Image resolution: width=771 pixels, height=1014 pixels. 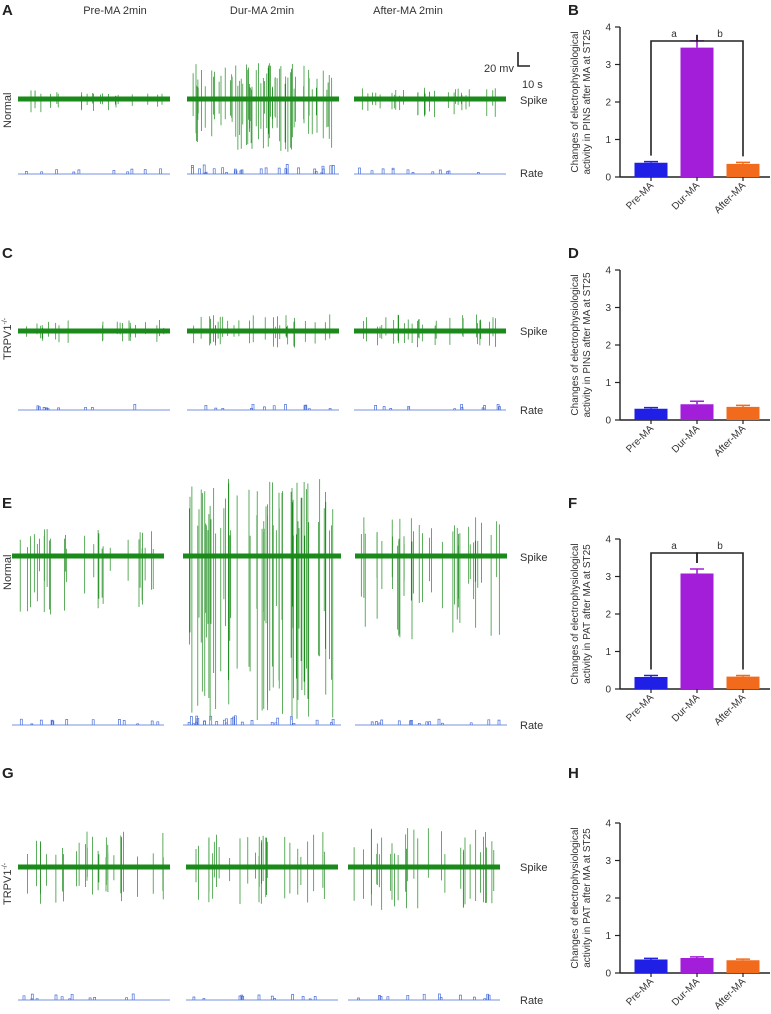 What do you see at coordinates (8, 342) in the screenshot?
I see `group-label-c-text: TRPV1` at bounding box center [8, 342].